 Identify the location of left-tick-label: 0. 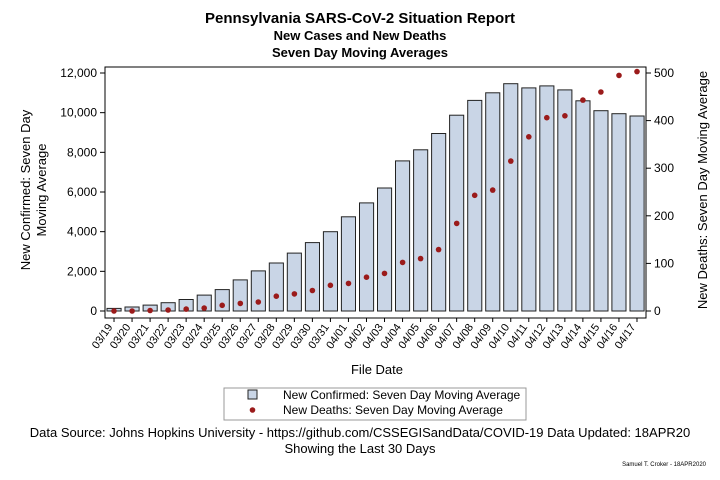
(93, 311).